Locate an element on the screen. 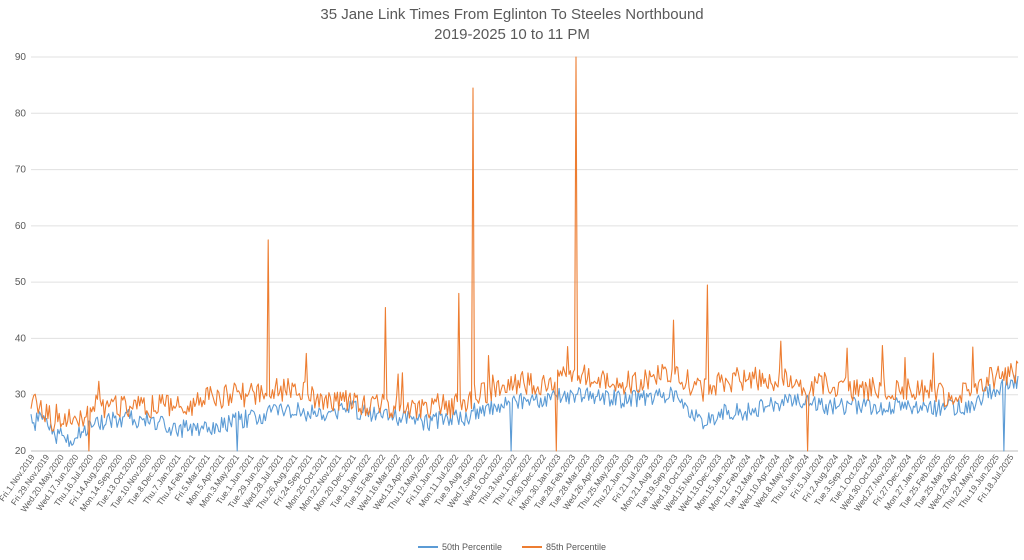  legend-label-50th: 50th Percentile is located at coordinates (471, 547).